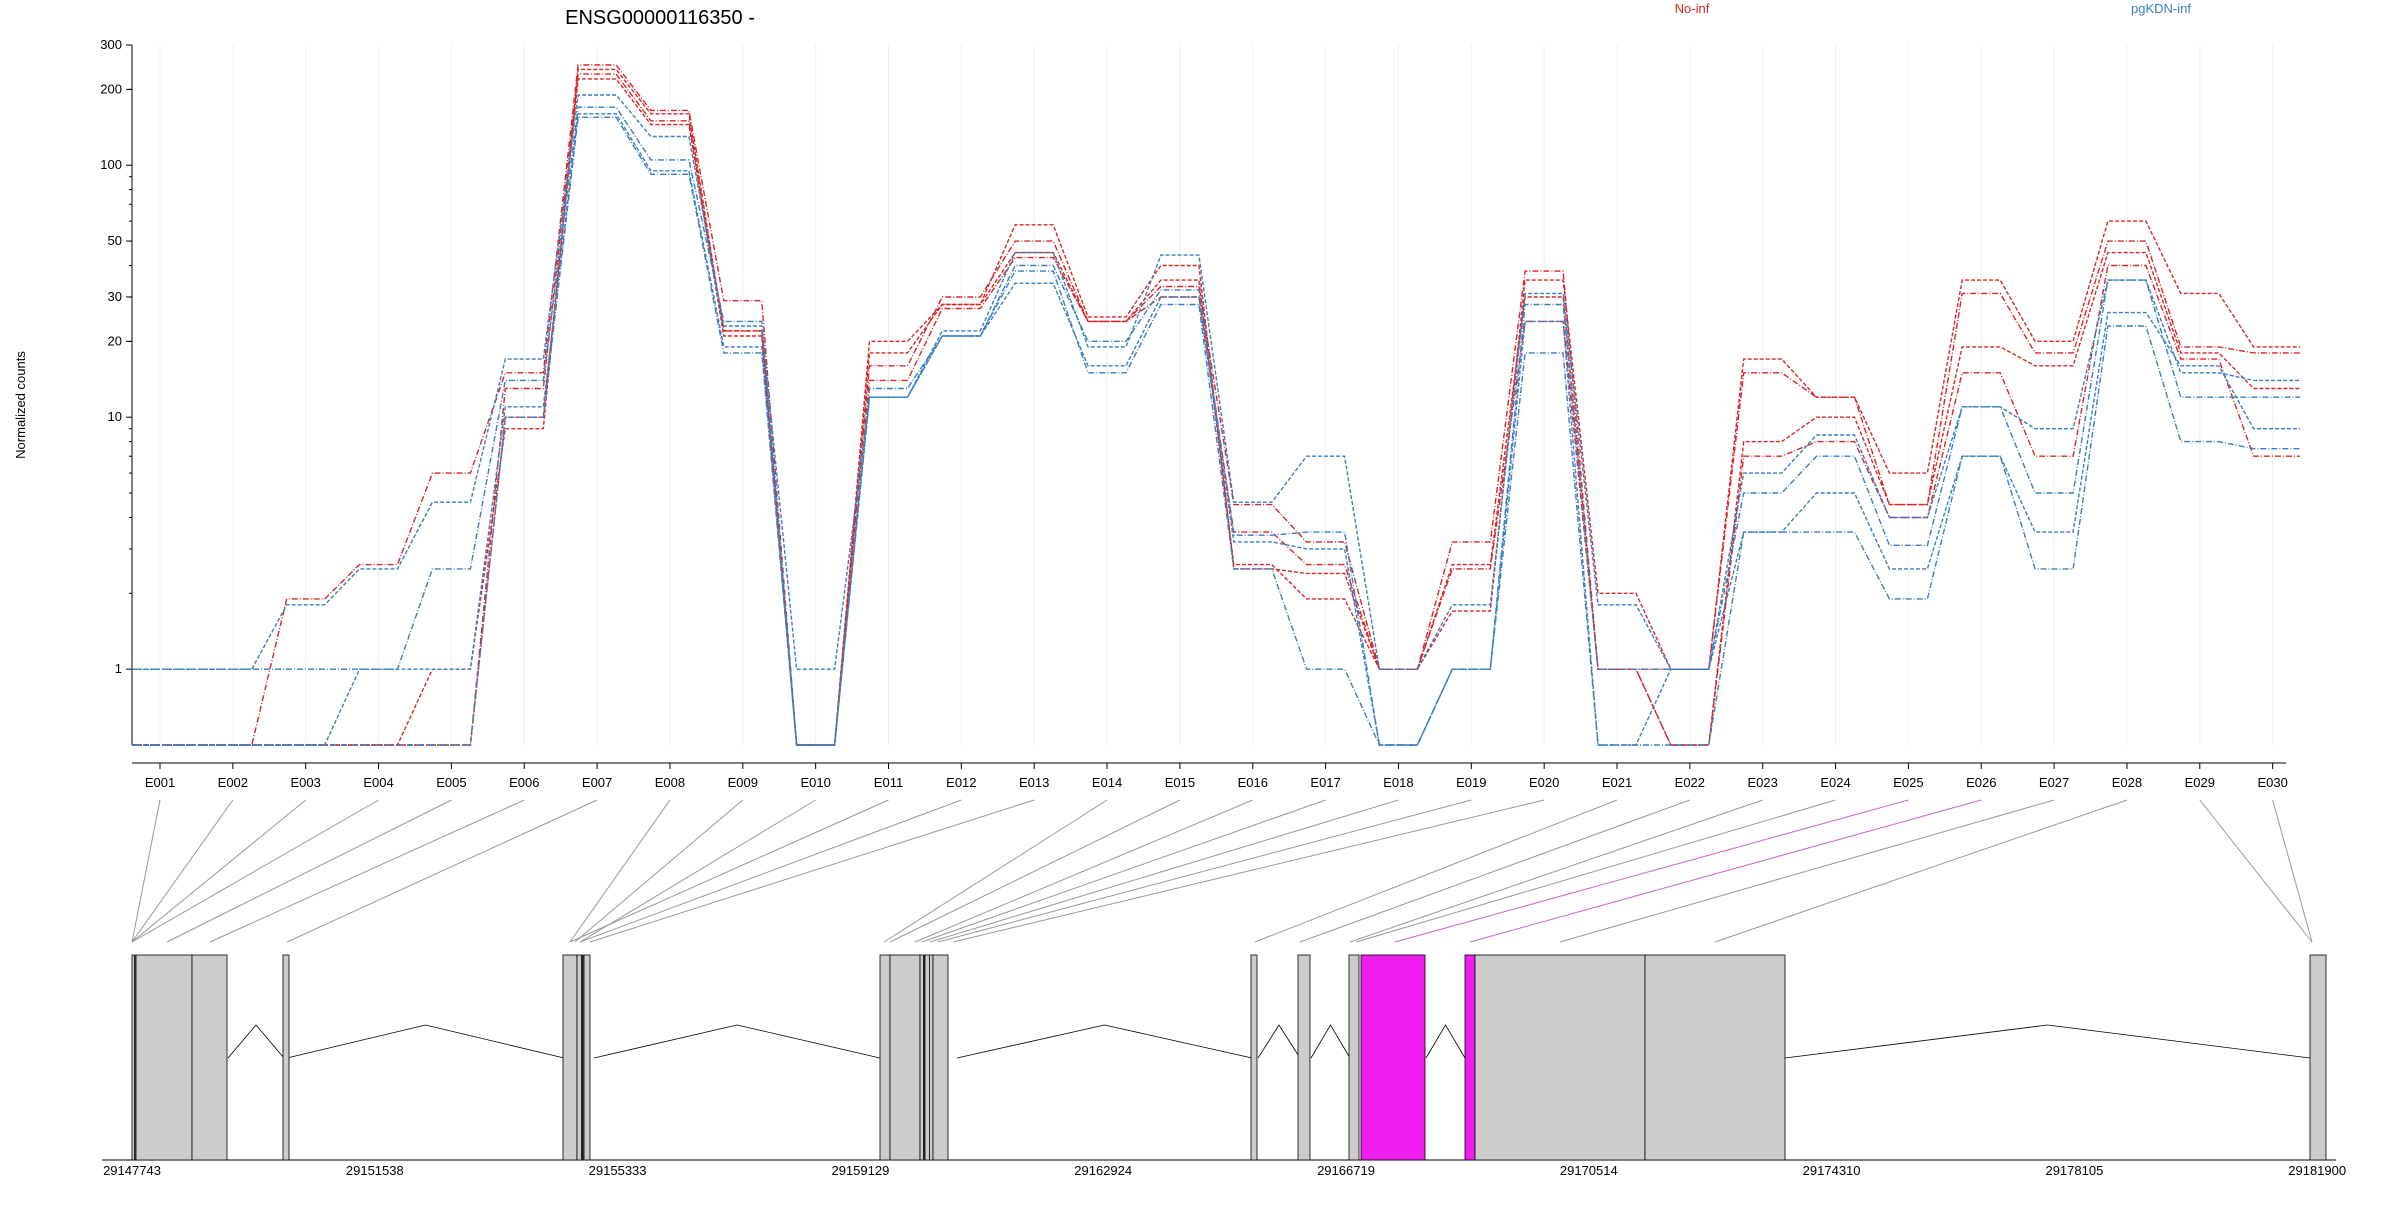  What do you see at coordinates (1544, 782) in the screenshot?
I see `x-tick-label-e020: E020` at bounding box center [1544, 782].